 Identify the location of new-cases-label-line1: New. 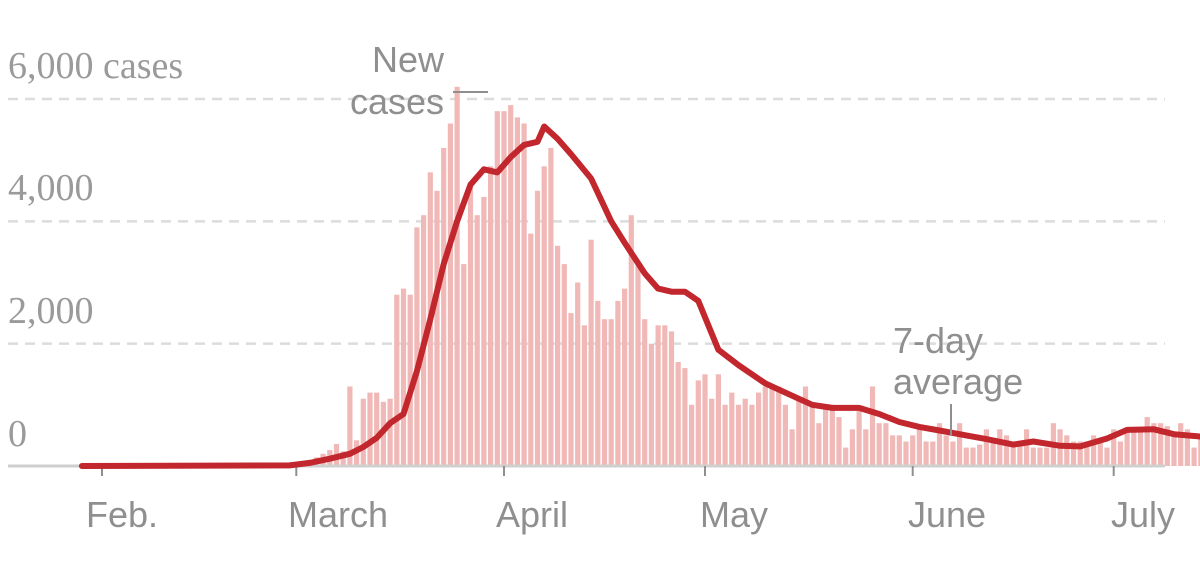
(408, 59).